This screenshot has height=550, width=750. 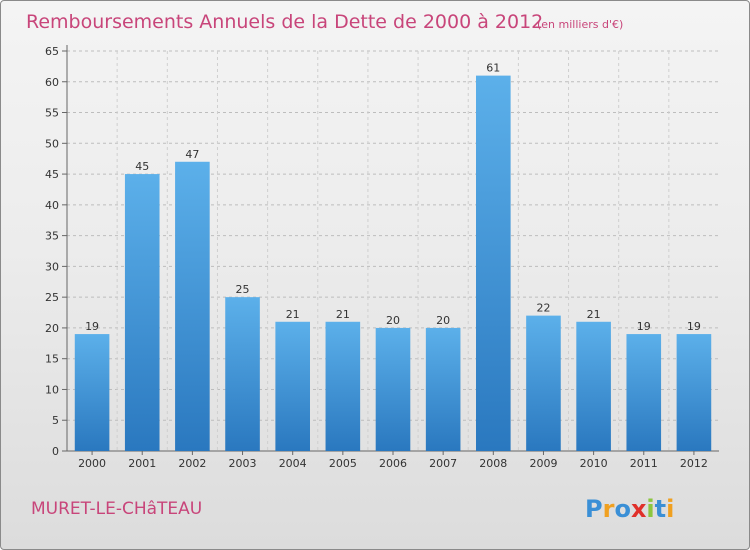 I want to click on y-tick-label: 20, so click(x=52, y=328).